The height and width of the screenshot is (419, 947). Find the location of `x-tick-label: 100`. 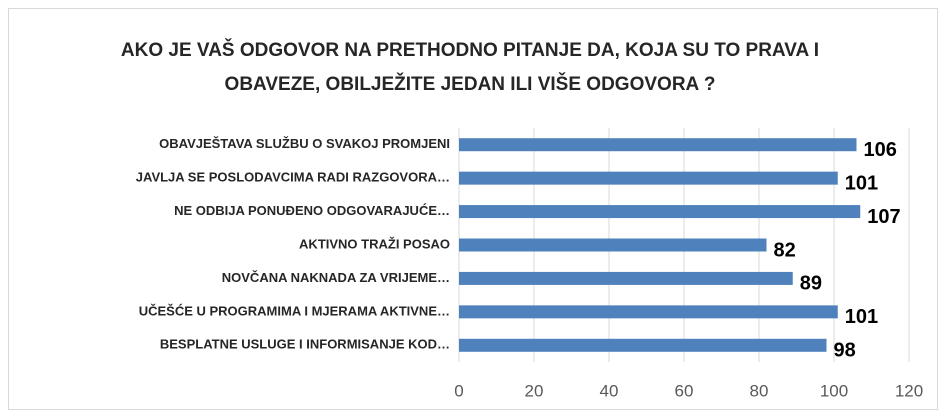

x-tick-label: 100 is located at coordinates (834, 390).